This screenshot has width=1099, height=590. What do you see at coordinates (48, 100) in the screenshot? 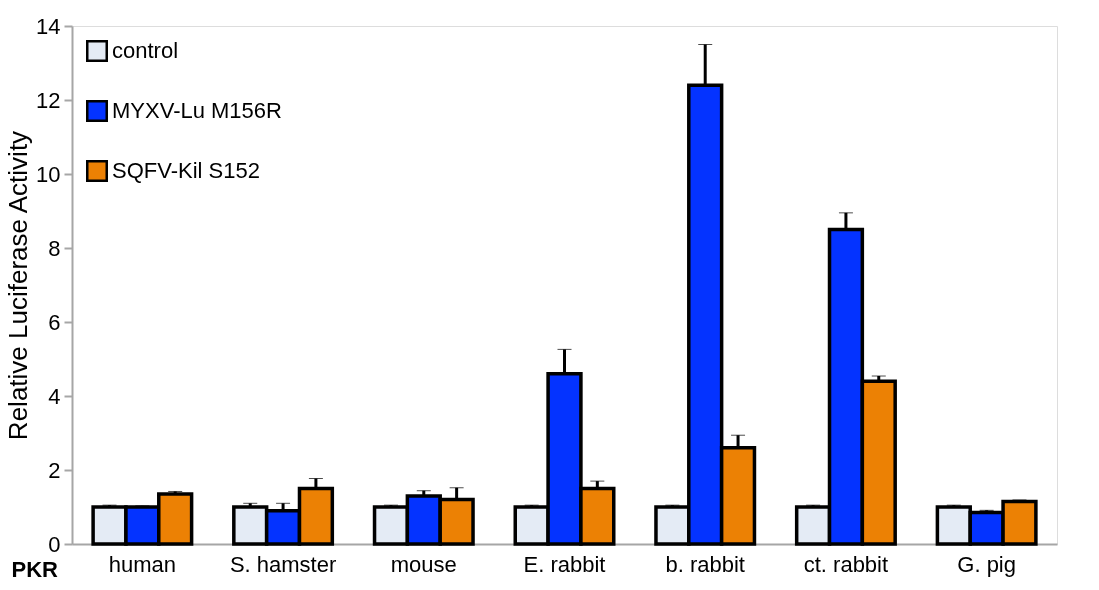
I see `y-tick-label: 12` at bounding box center [48, 100].